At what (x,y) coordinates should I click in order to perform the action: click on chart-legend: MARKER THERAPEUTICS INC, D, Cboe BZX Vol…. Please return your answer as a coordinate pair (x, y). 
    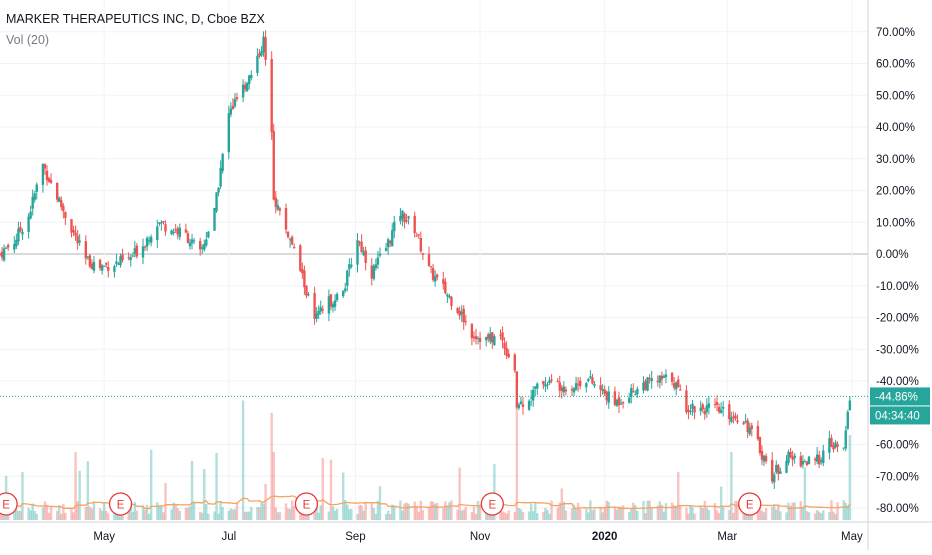
    Looking at the image, I should click on (135, 30).